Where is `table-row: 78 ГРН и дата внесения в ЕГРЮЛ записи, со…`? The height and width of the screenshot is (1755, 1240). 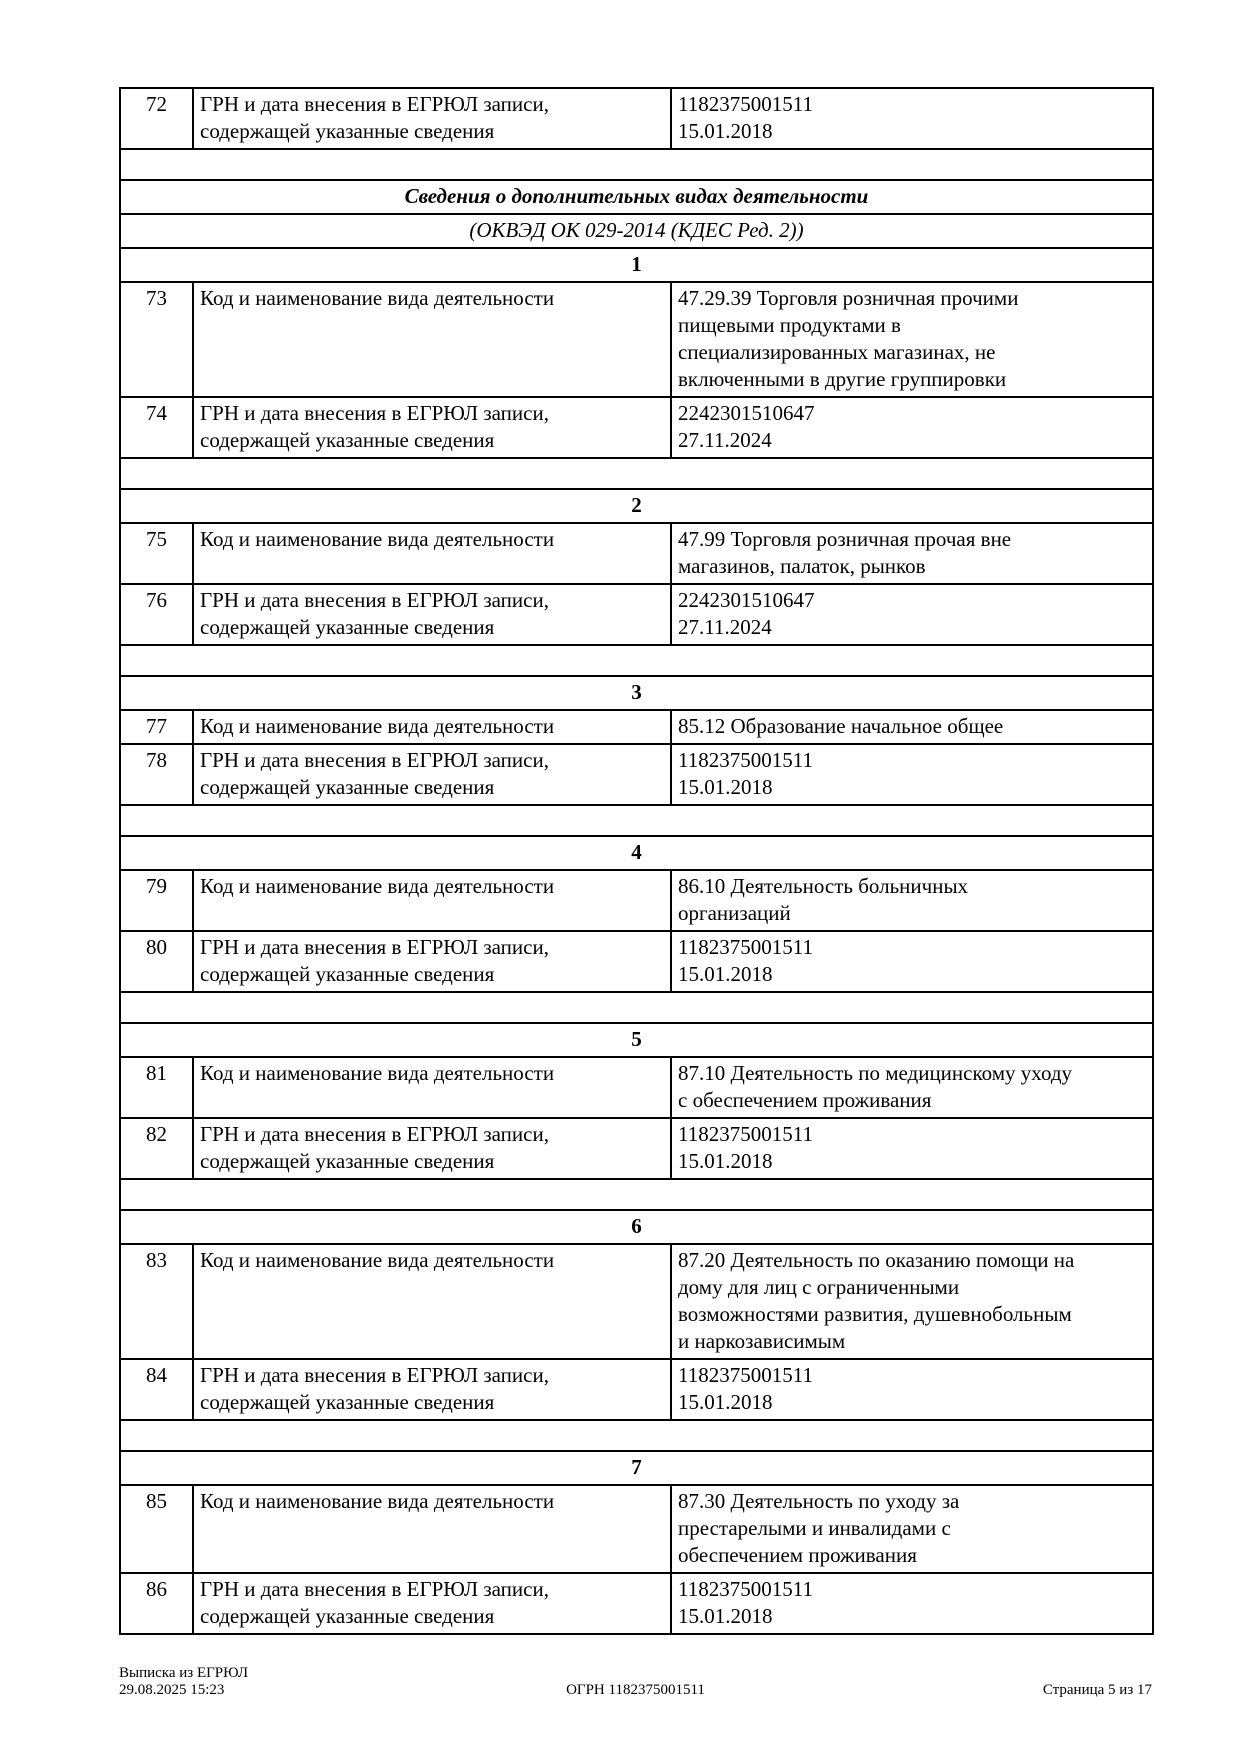
table-row: 78 ГРН и дата внесения в ЕГРЮЛ записи, со… is located at coordinates (636, 774).